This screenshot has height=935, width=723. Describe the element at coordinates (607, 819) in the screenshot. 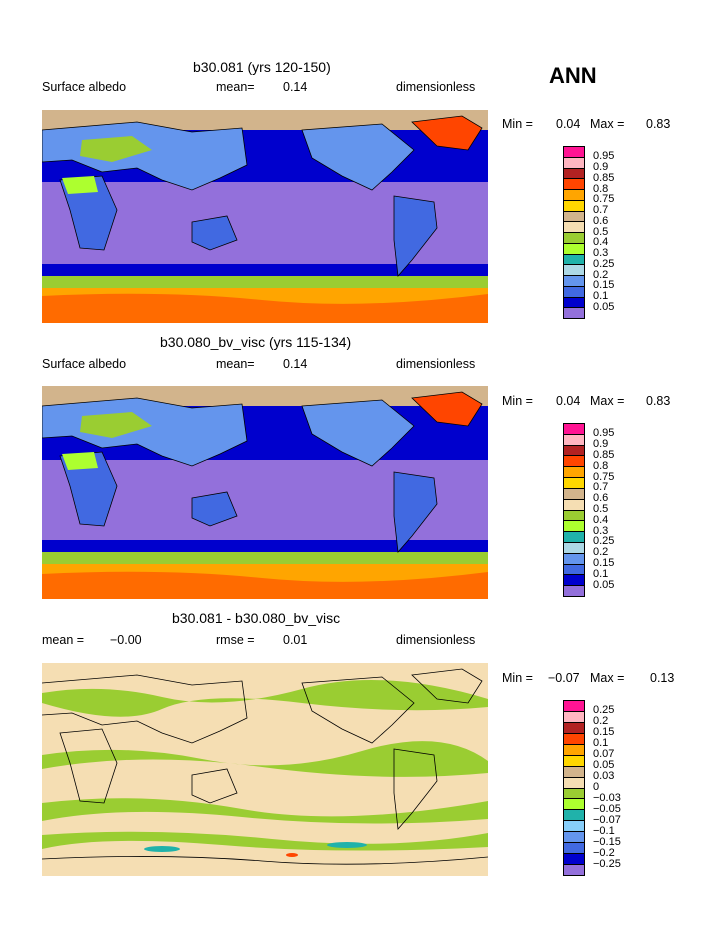

I see `colorbar-tick-label: −0.07` at that location.